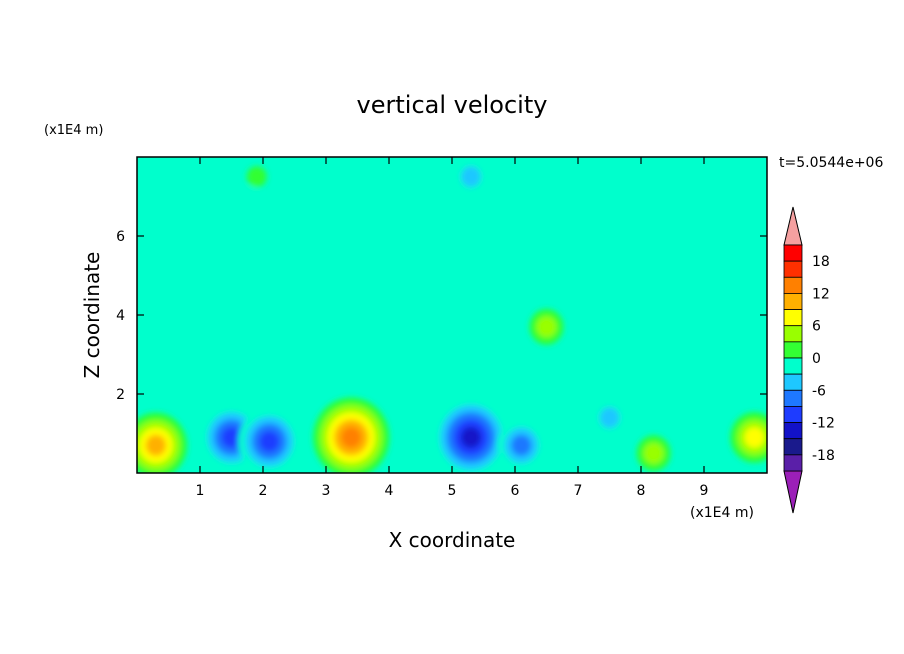  I want to click on x-tick-label: 8, so click(641, 491).